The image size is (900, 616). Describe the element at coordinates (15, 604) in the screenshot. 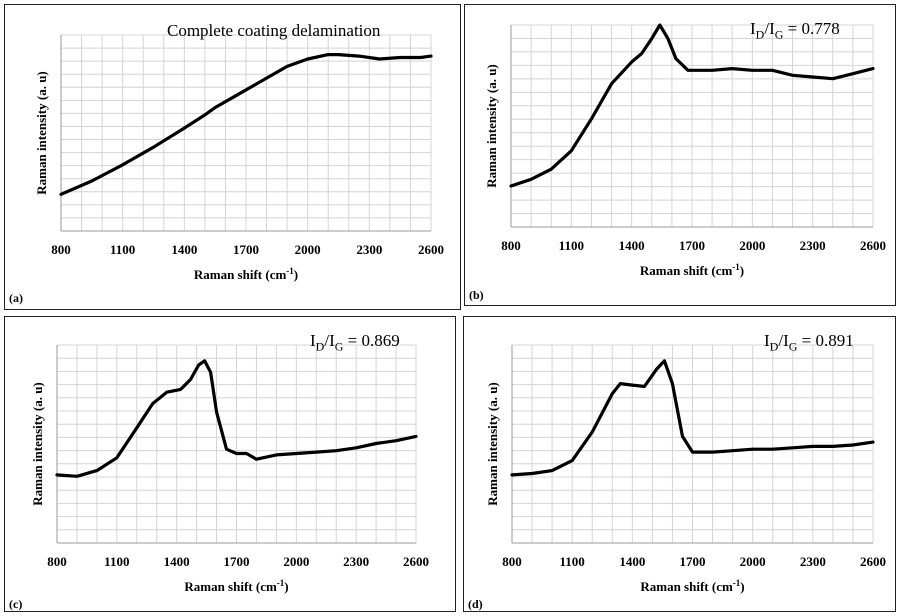

I see `panel-label: (c)` at that location.